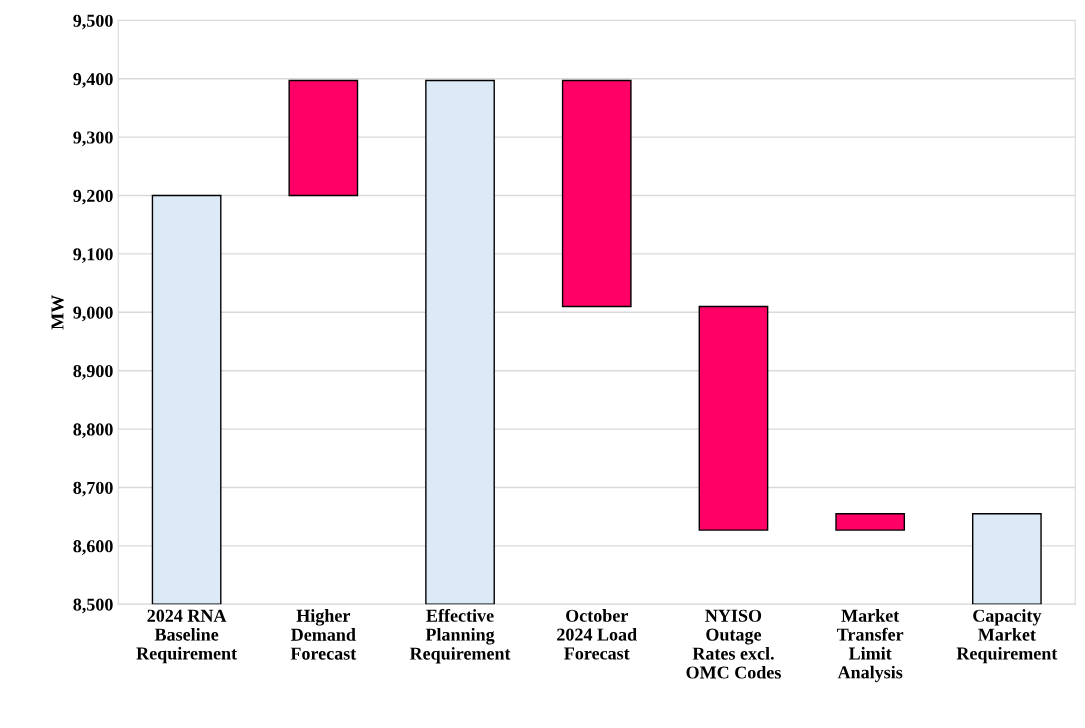 Image resolution: width=1085 pixels, height=728 pixels. Describe the element at coordinates (93, 606) in the screenshot. I see `y-tick-label: 8,500` at that location.